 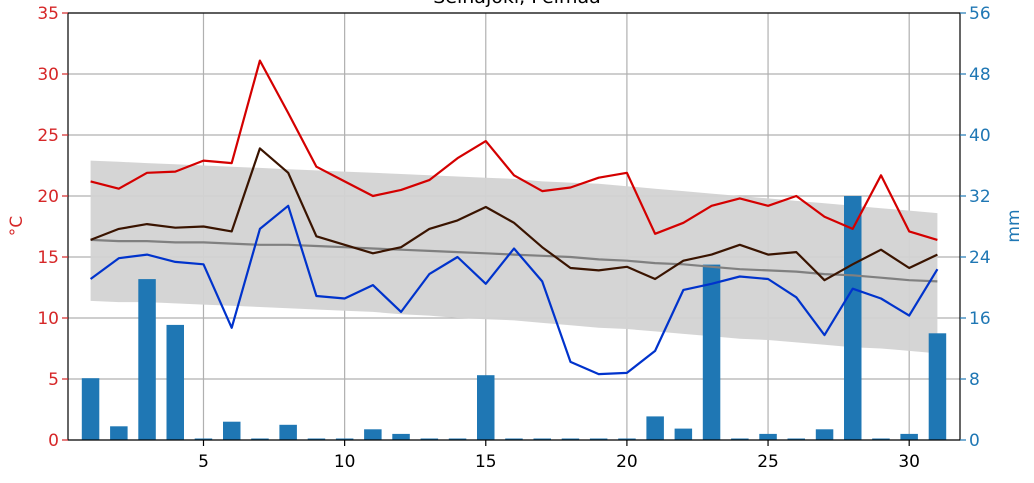 I want to click on left-tick-label: 5, so click(x=53, y=380).